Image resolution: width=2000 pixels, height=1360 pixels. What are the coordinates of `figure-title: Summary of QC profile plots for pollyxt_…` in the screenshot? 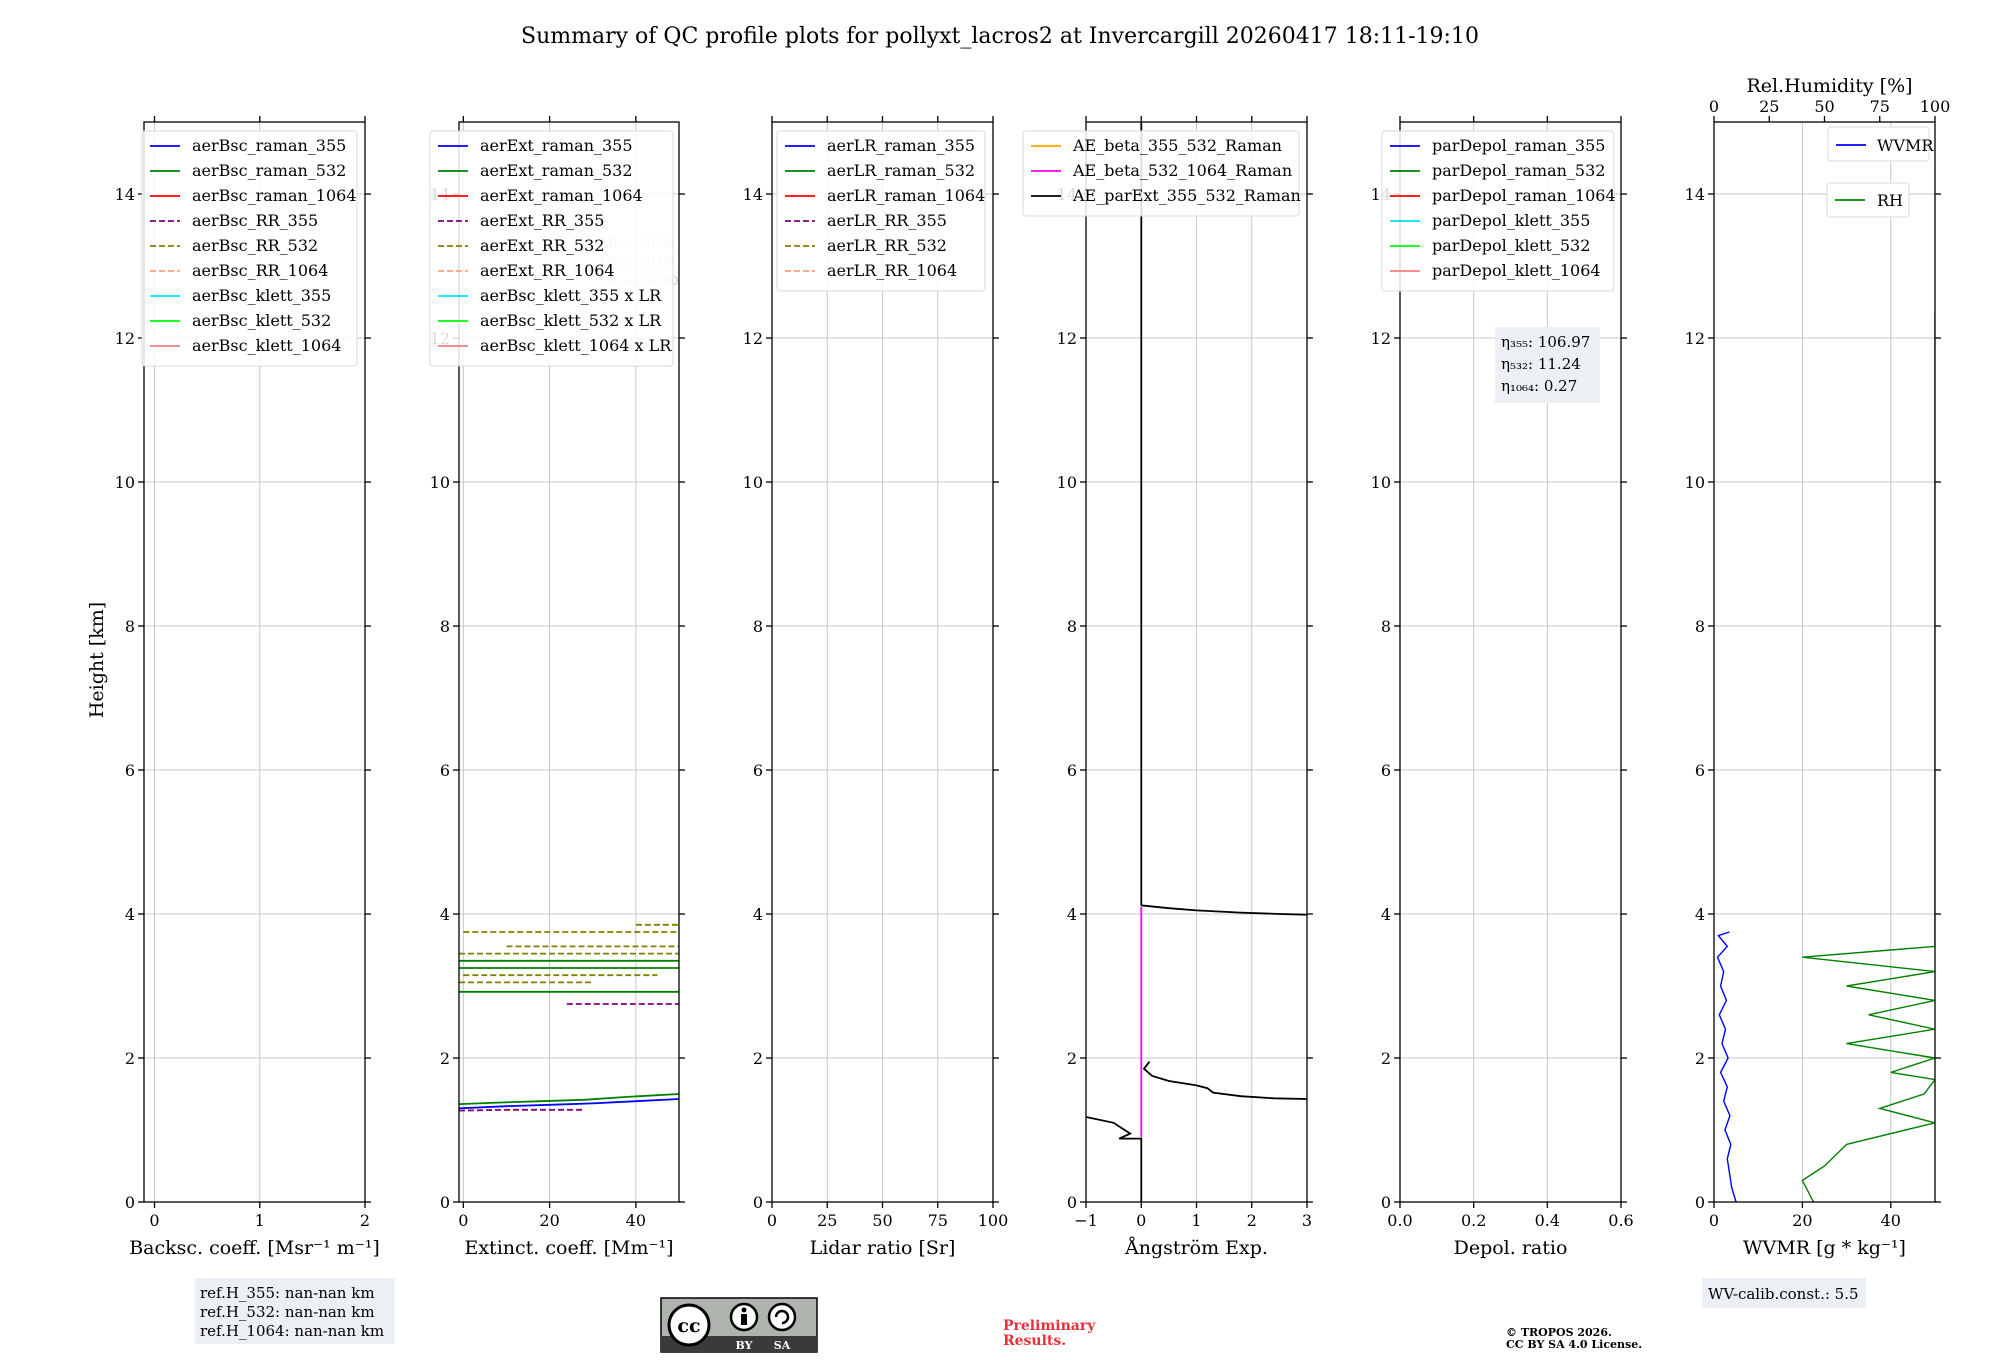 It's located at (1000, 36).